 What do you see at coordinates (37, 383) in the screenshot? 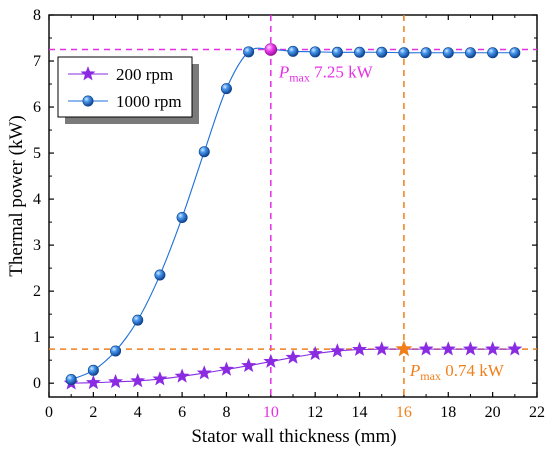
I see `y-tick-label: 0` at bounding box center [37, 383].